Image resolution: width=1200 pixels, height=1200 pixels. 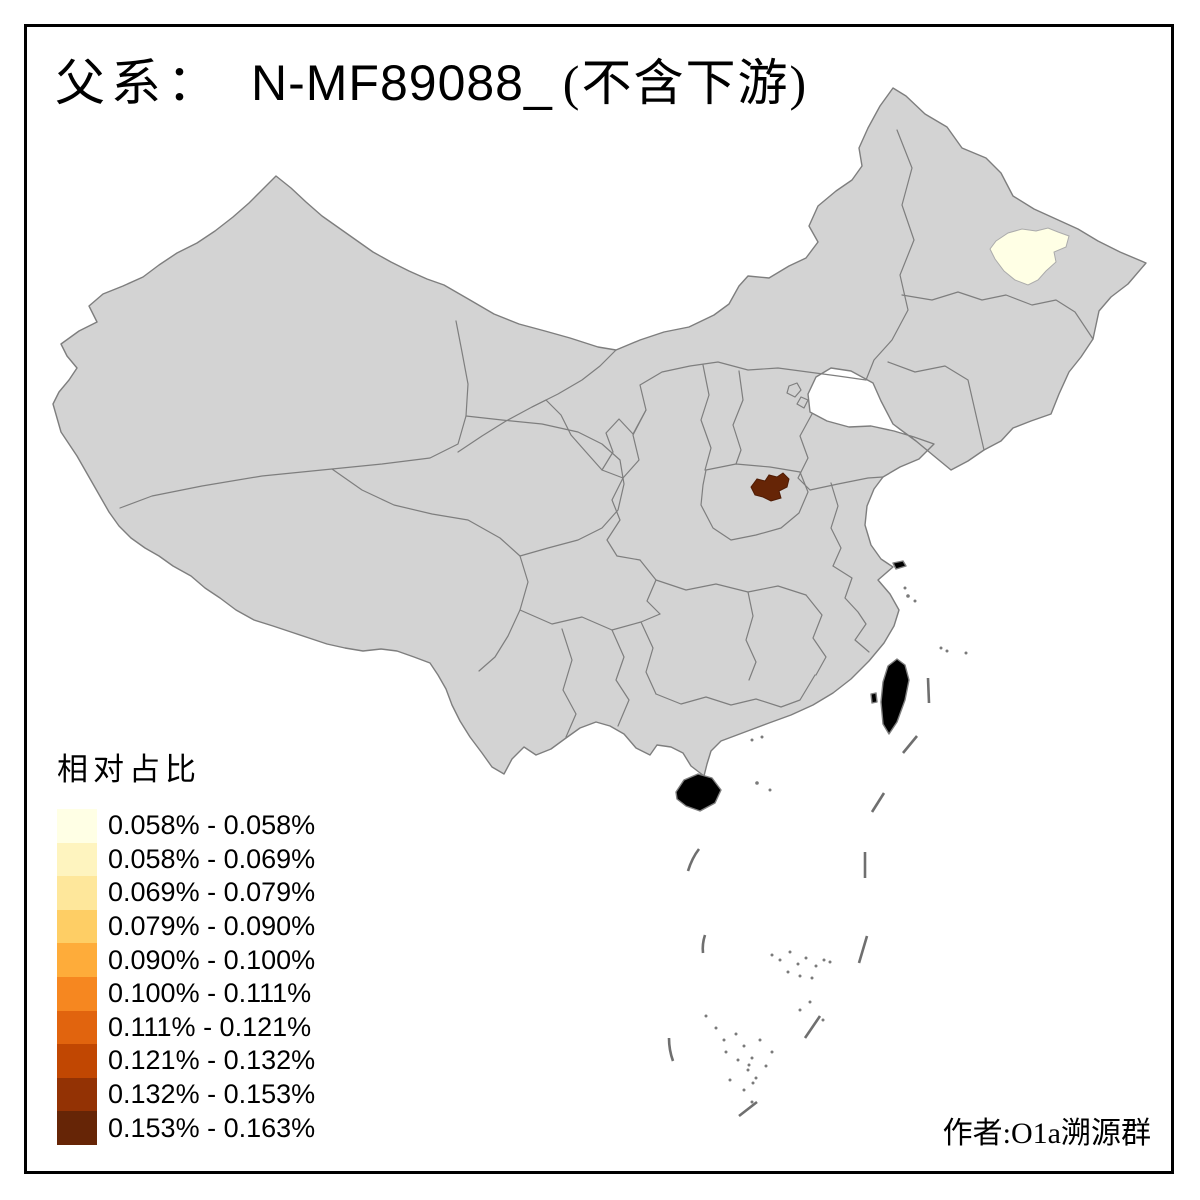 What do you see at coordinates (698, 792) in the screenshot?
I see `hainan-island` at bounding box center [698, 792].